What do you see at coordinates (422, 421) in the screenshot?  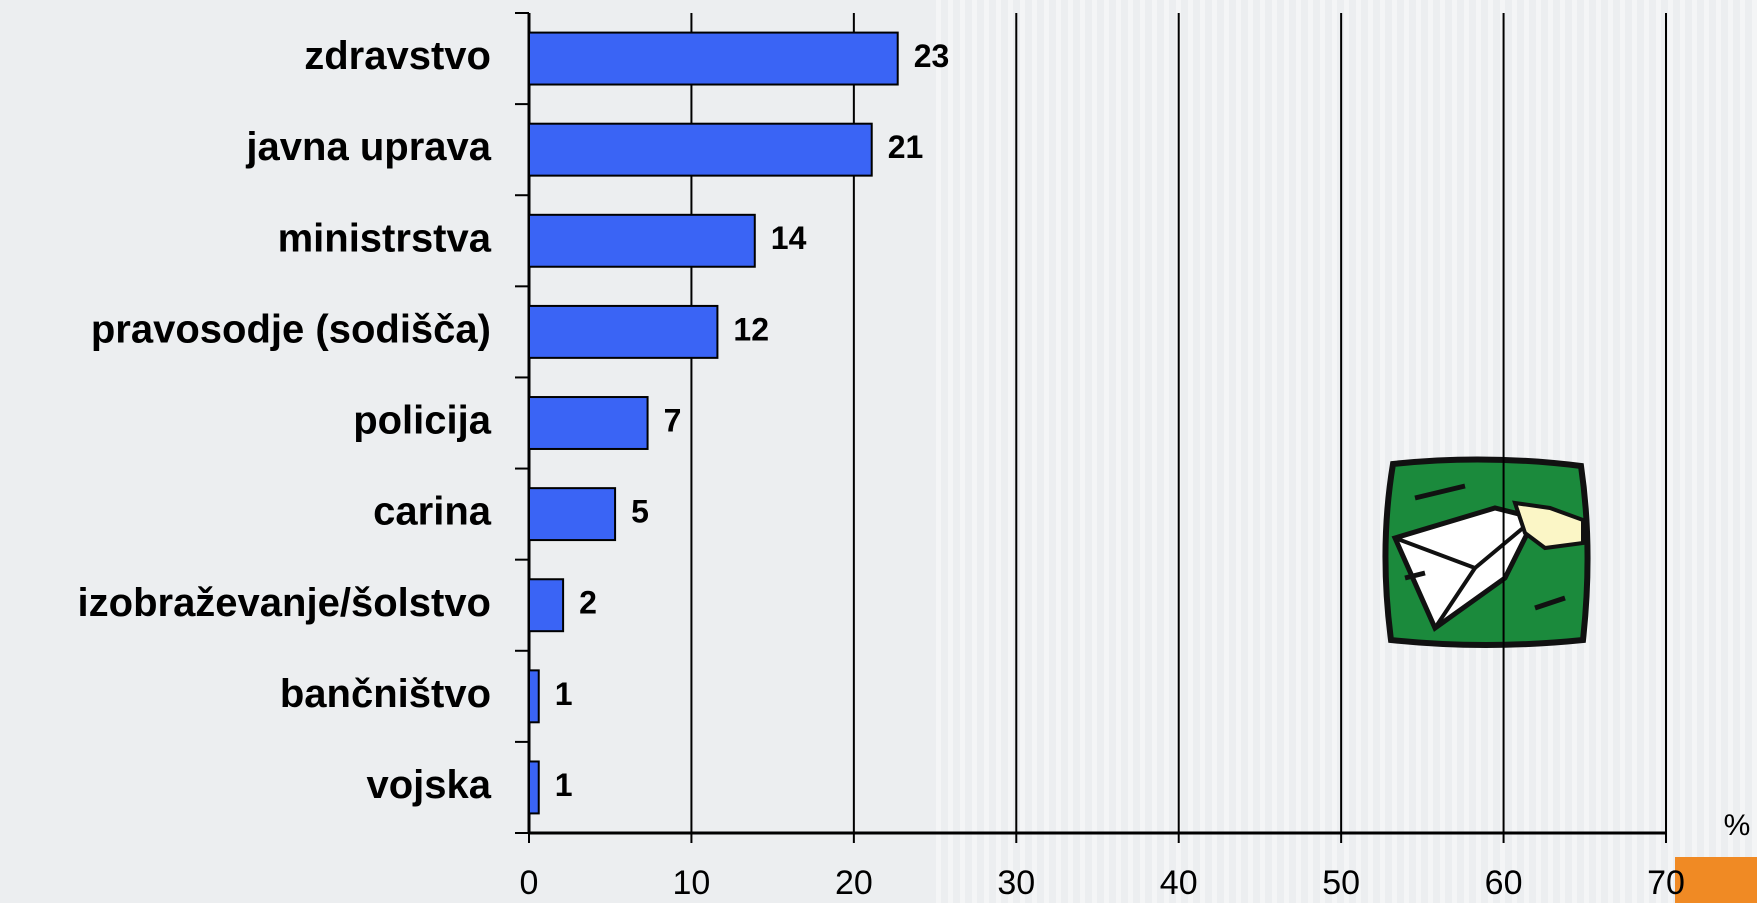 I see `y-tick-label: policija` at bounding box center [422, 421].